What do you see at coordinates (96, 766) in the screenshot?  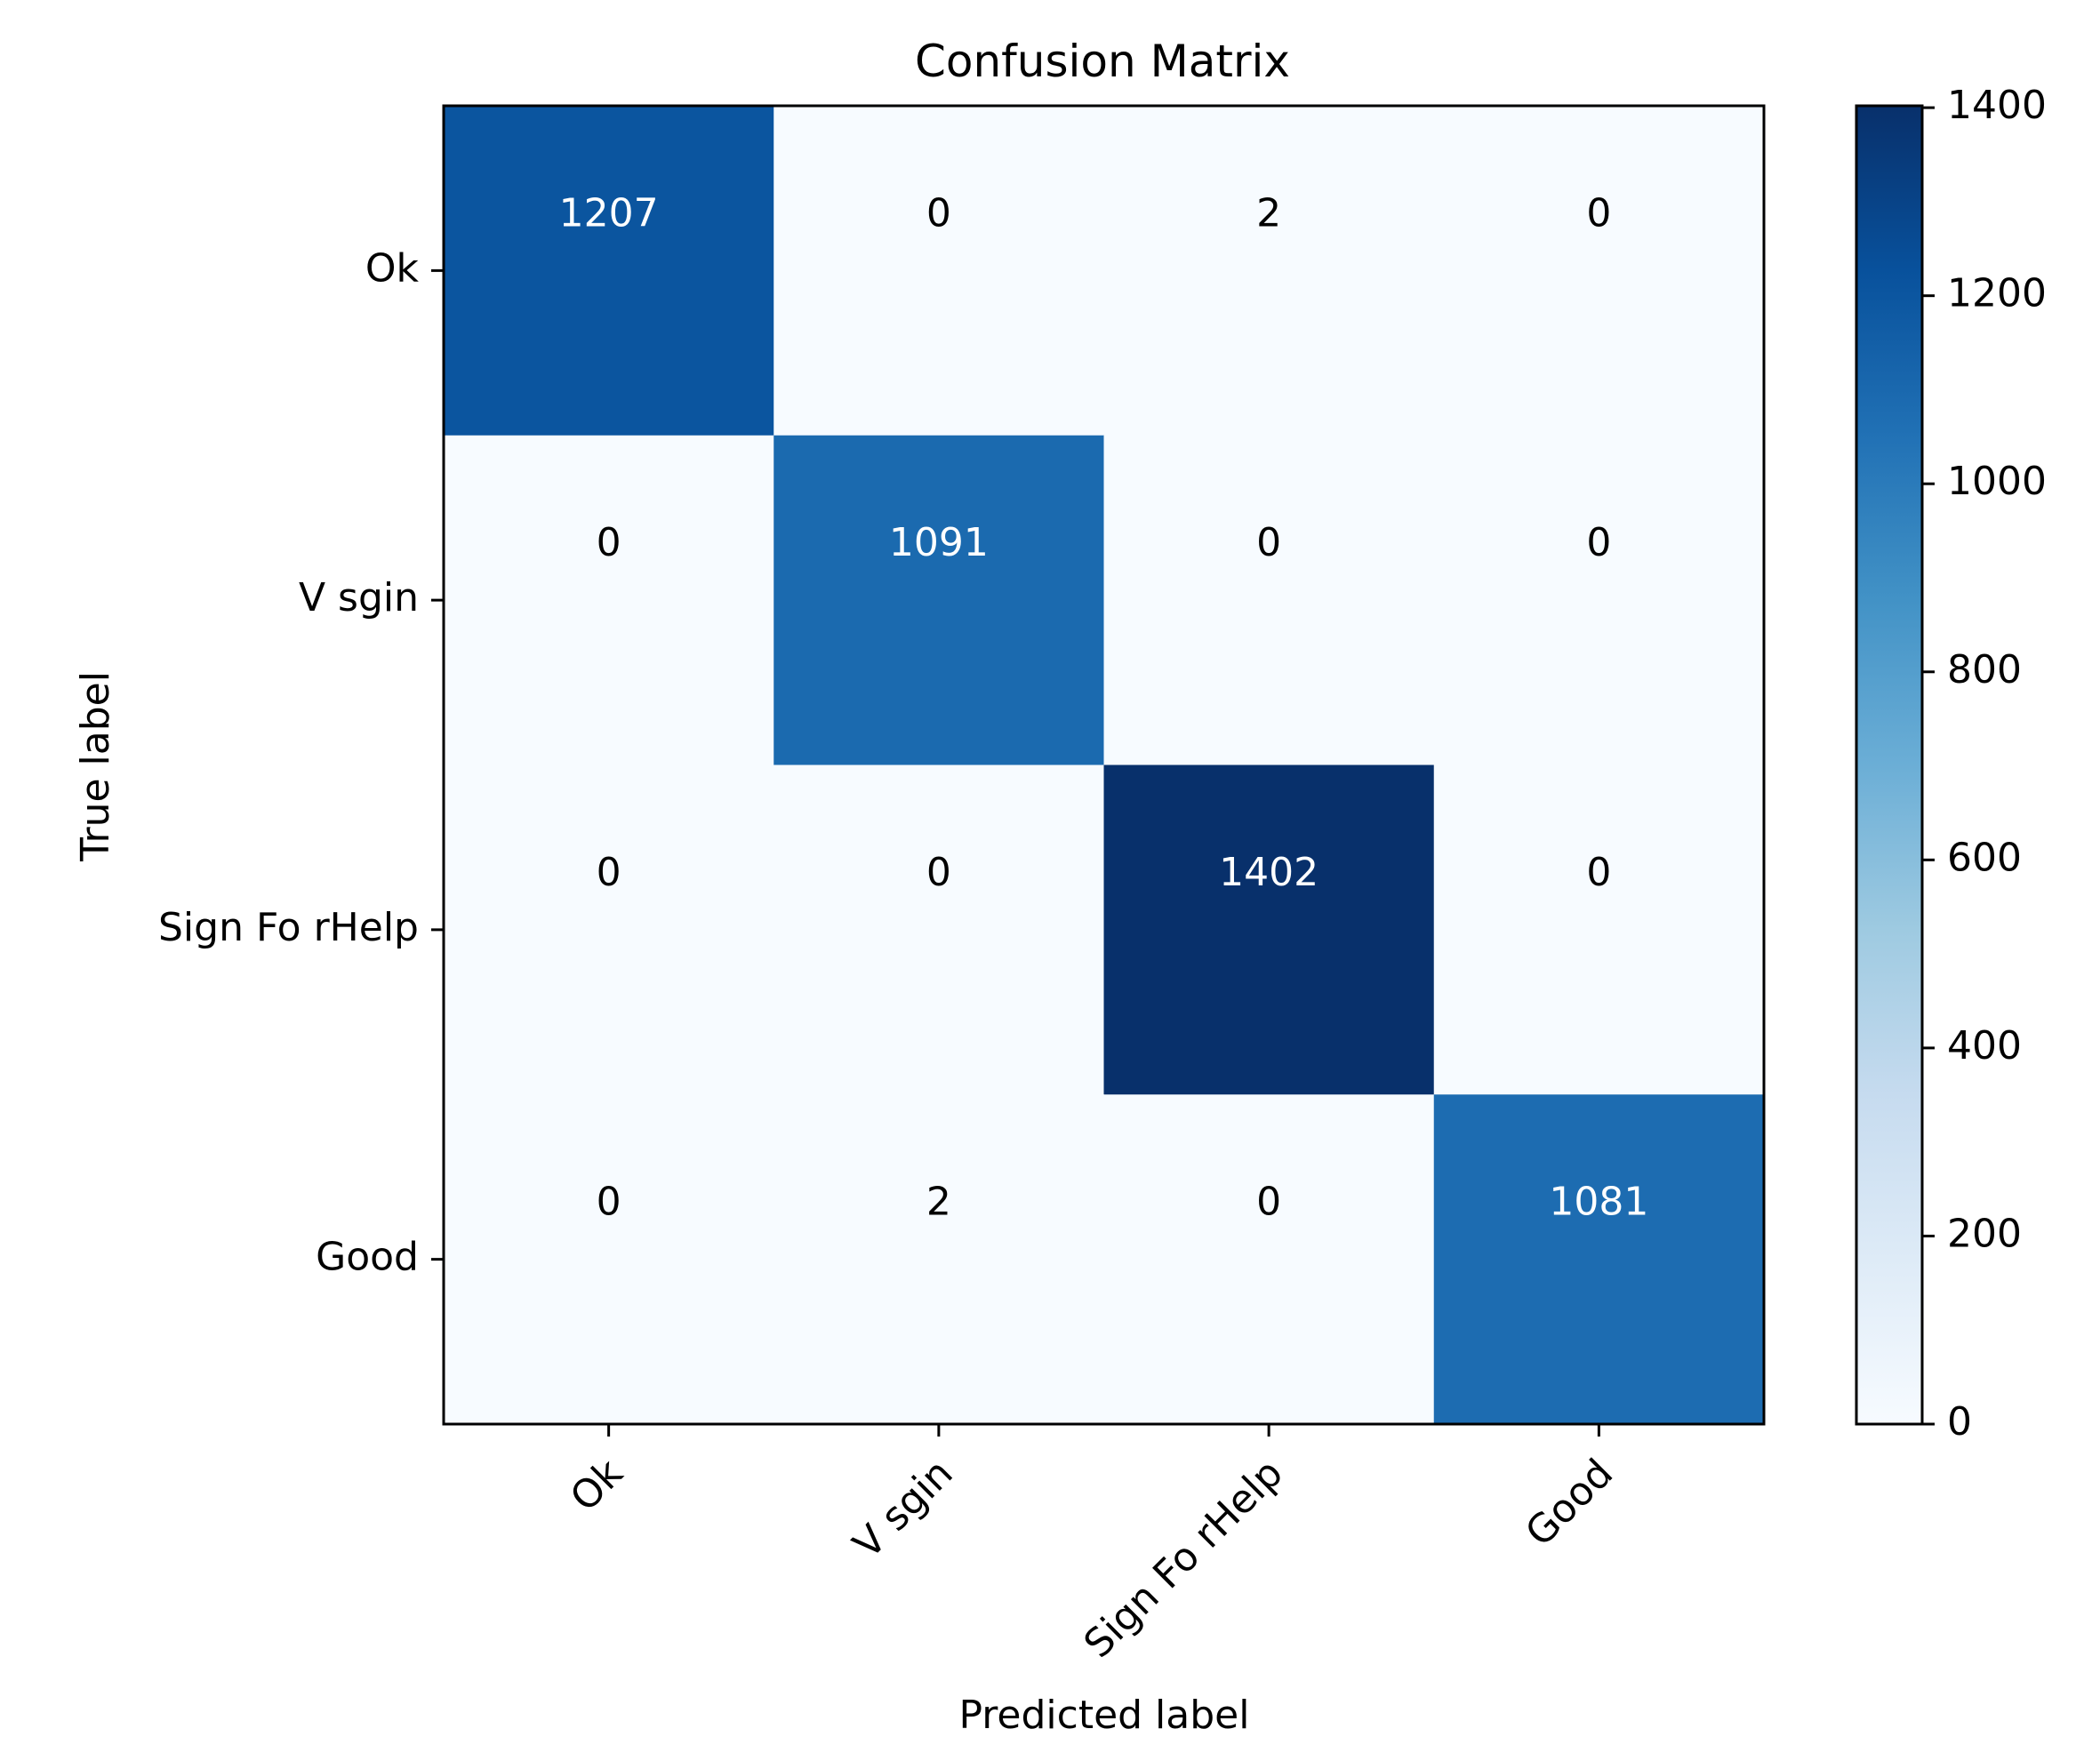 I see `y-axis-label: True label` at bounding box center [96, 766].